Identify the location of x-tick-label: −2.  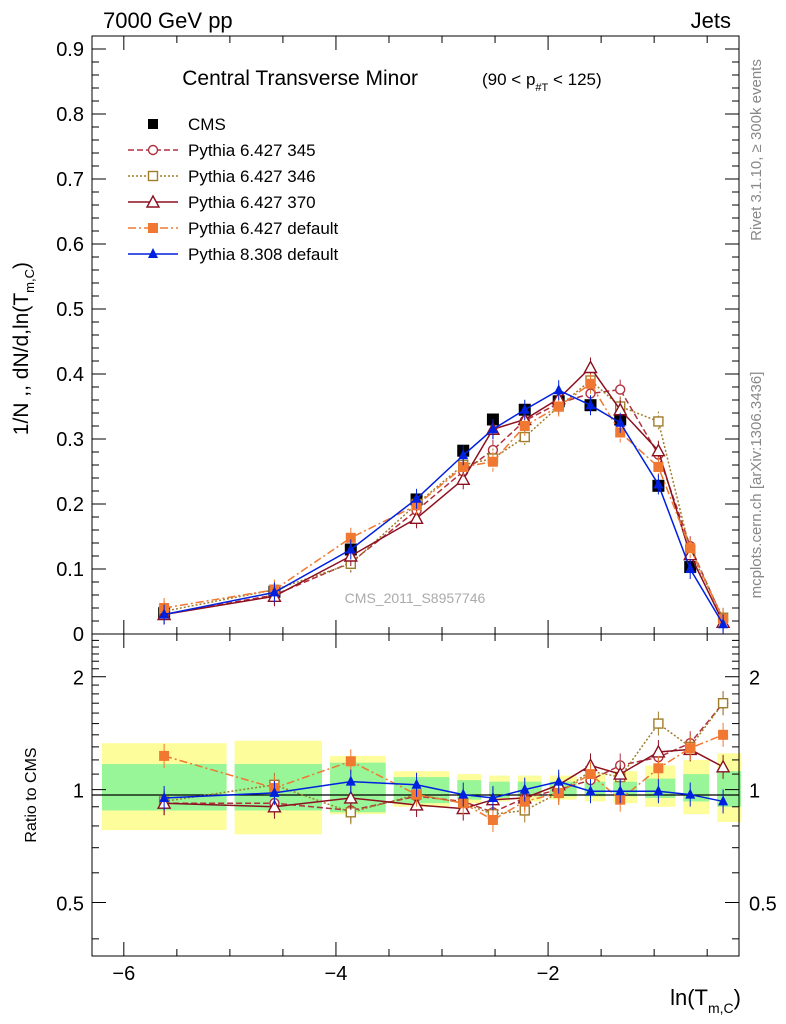
(548, 974).